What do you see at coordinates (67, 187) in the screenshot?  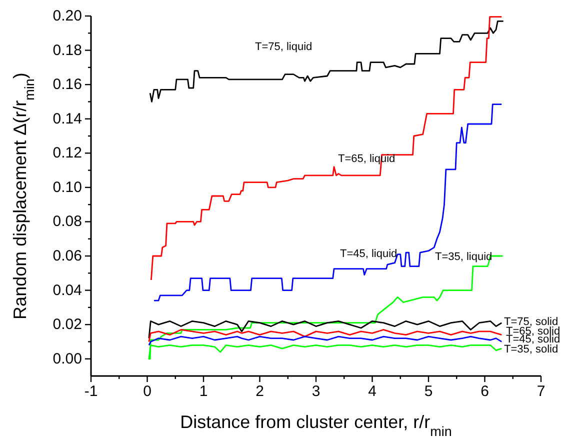 I see `y-tick-label: 0.10` at bounding box center [67, 187].